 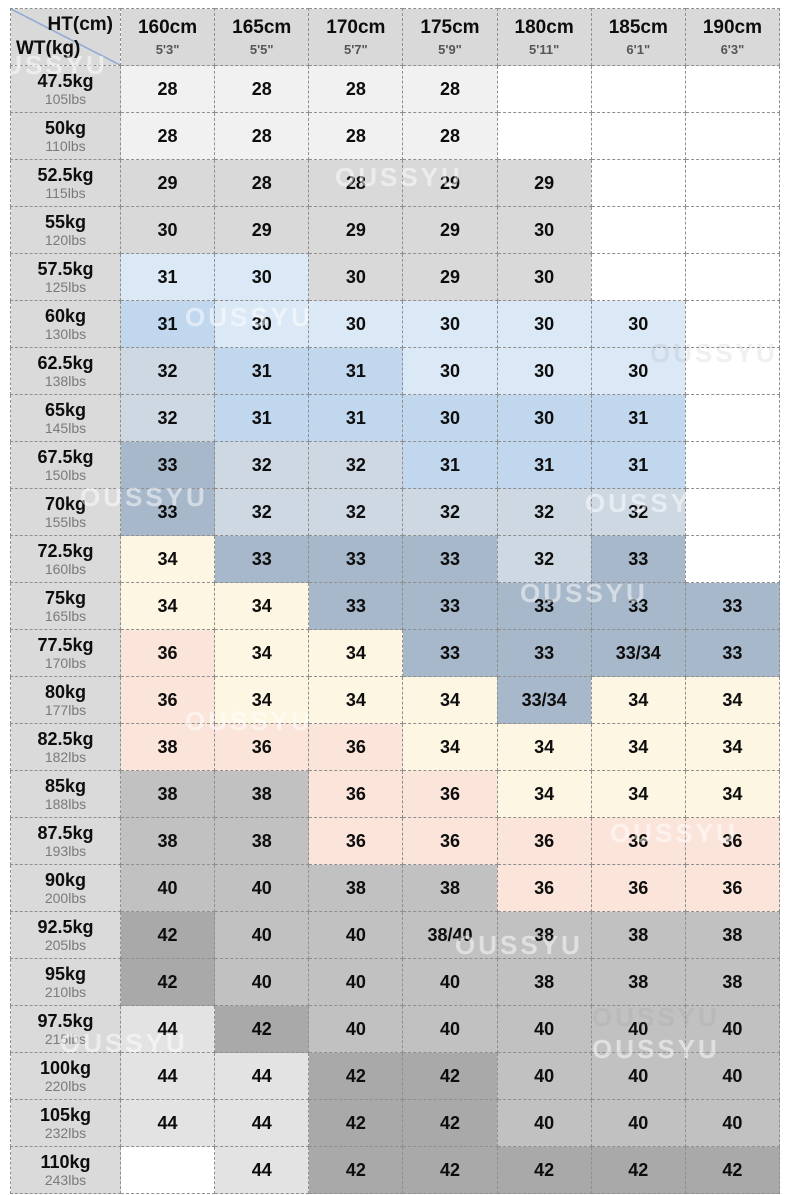 What do you see at coordinates (65, 503) in the screenshot?
I see `row-weight-kg: 70kg` at bounding box center [65, 503].